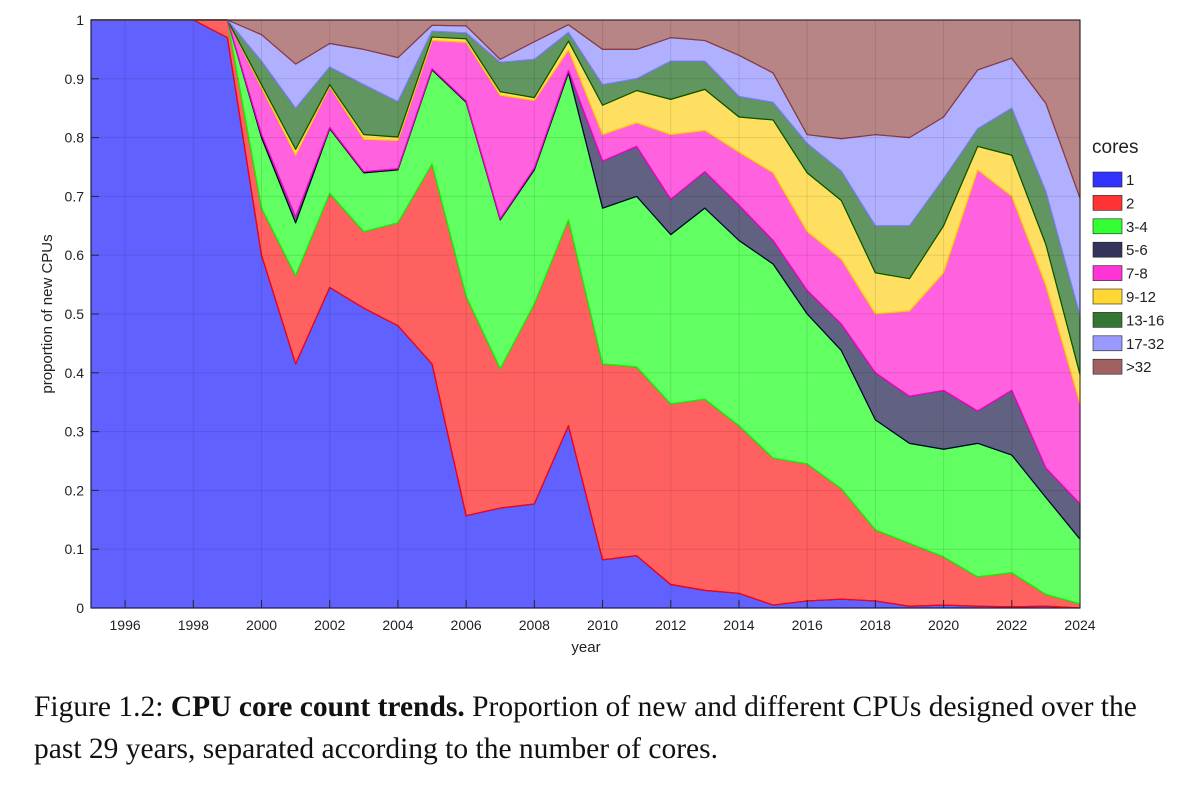 Image resolution: width=1200 pixels, height=791 pixels. What do you see at coordinates (80, 20) in the screenshot?
I see `y-tick-label-10: 1` at bounding box center [80, 20].